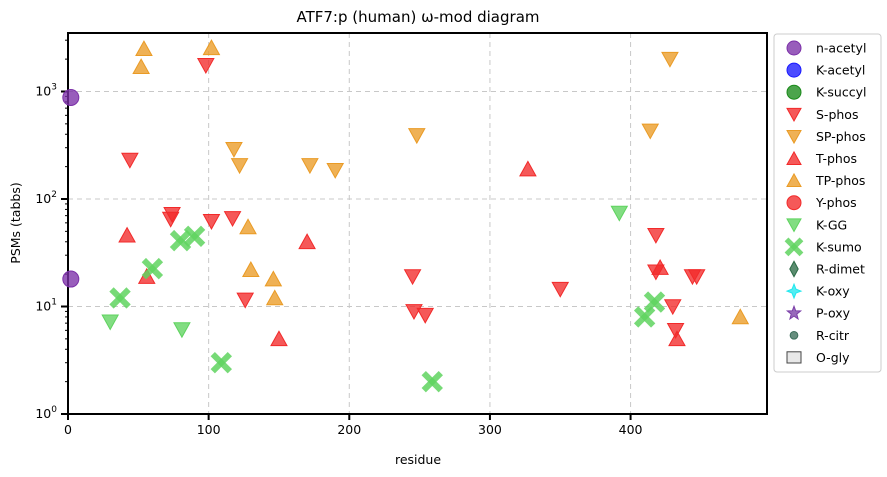 The image size is (887, 477). What do you see at coordinates (794, 312) in the screenshot?
I see `legend-marker-p-oxy` at bounding box center [794, 312].